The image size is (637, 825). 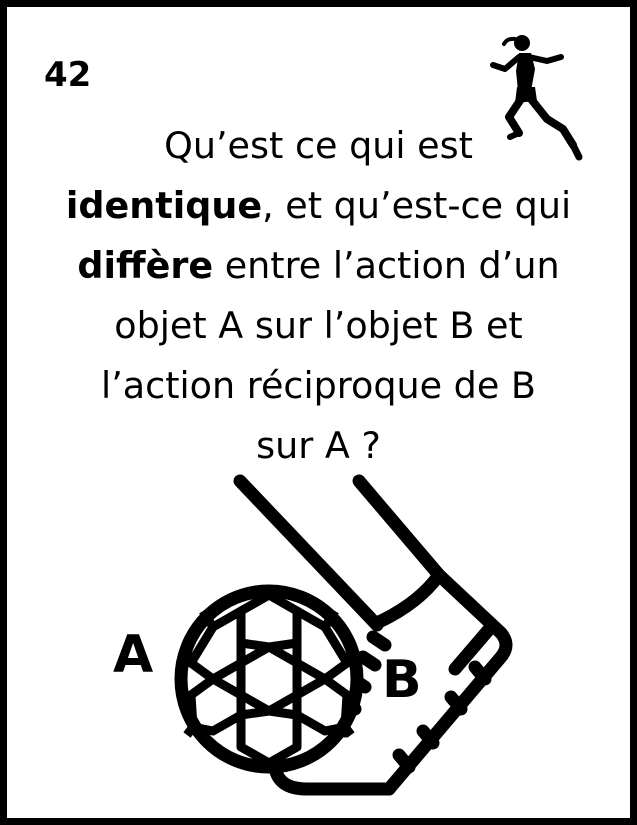 I want to click on question-run: entre l’action d’un, so click(x=386, y=265).